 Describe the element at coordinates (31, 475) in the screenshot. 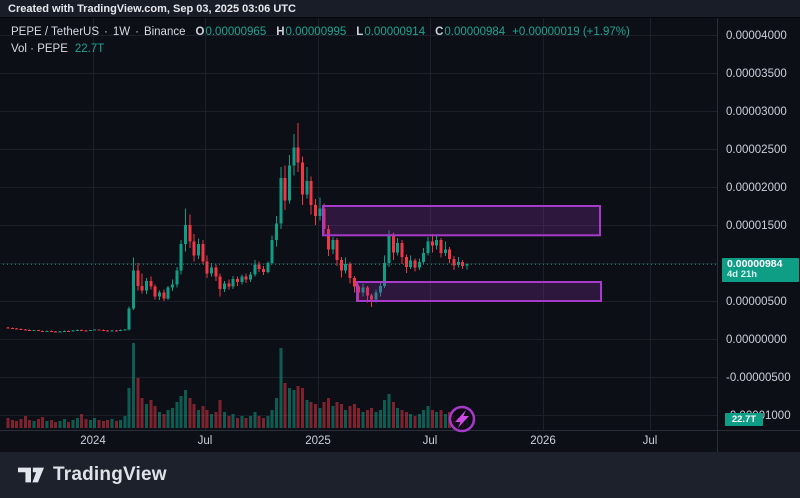

I see `tradingview-logo-icon` at that location.